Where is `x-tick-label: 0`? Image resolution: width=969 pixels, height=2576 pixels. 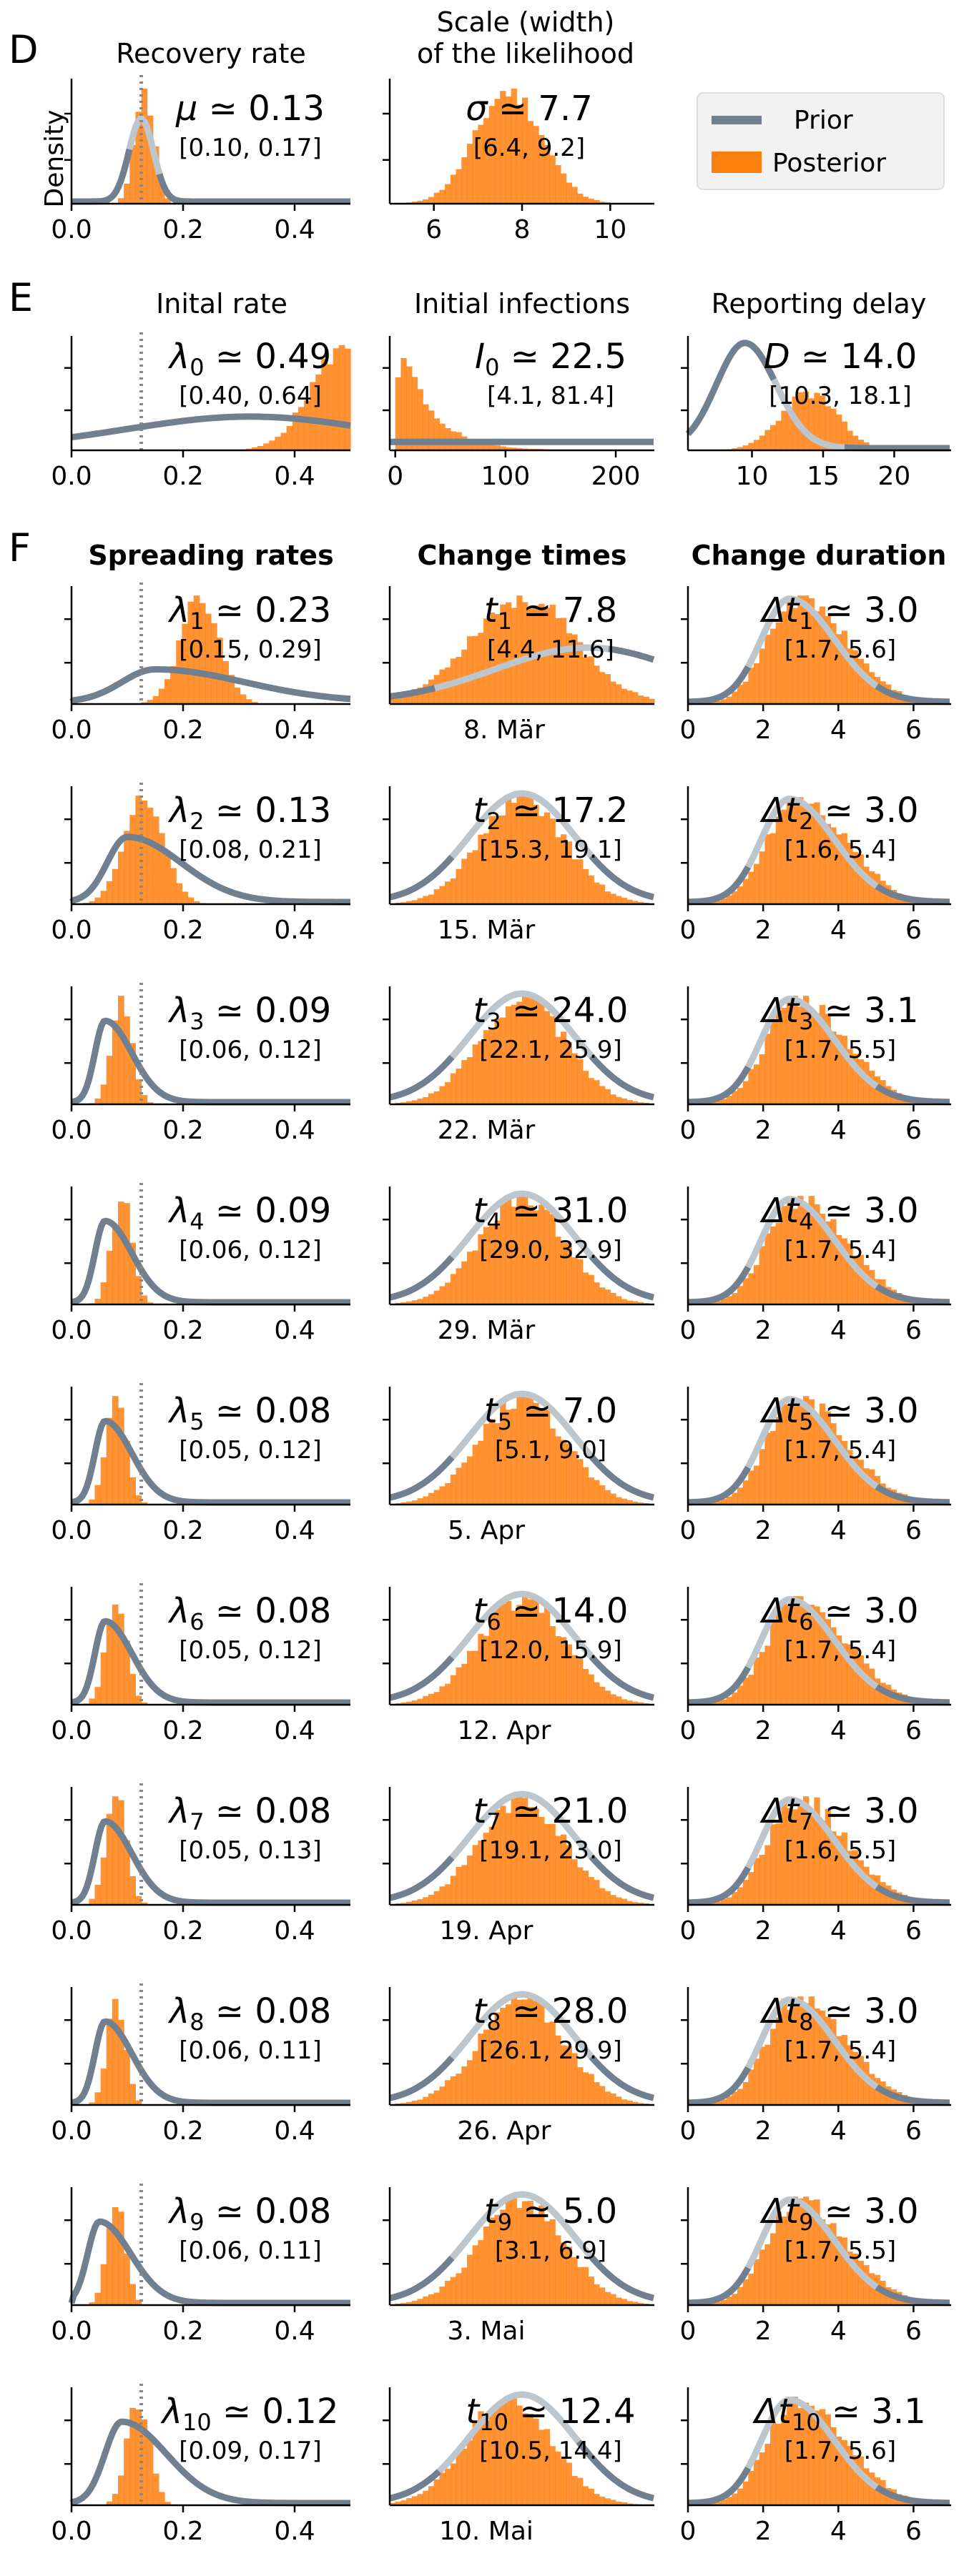 x-tick-label: 0 is located at coordinates (688, 2131).